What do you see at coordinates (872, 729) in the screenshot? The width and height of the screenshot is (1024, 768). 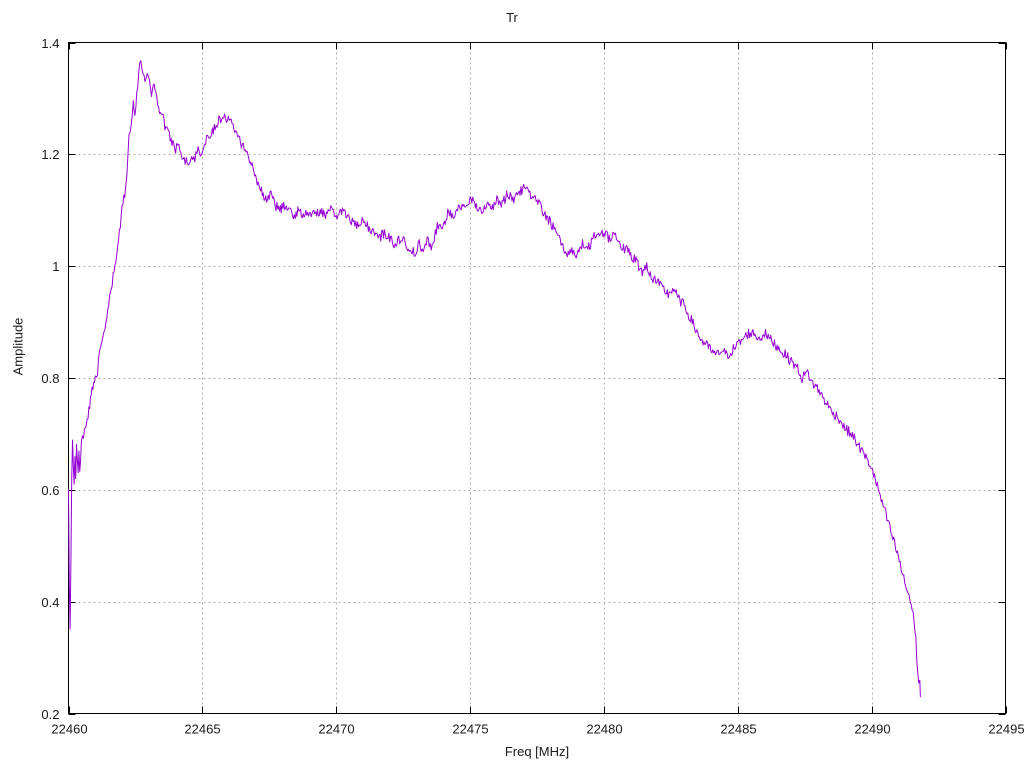 I see `svg-text: 22490` at bounding box center [872, 729].